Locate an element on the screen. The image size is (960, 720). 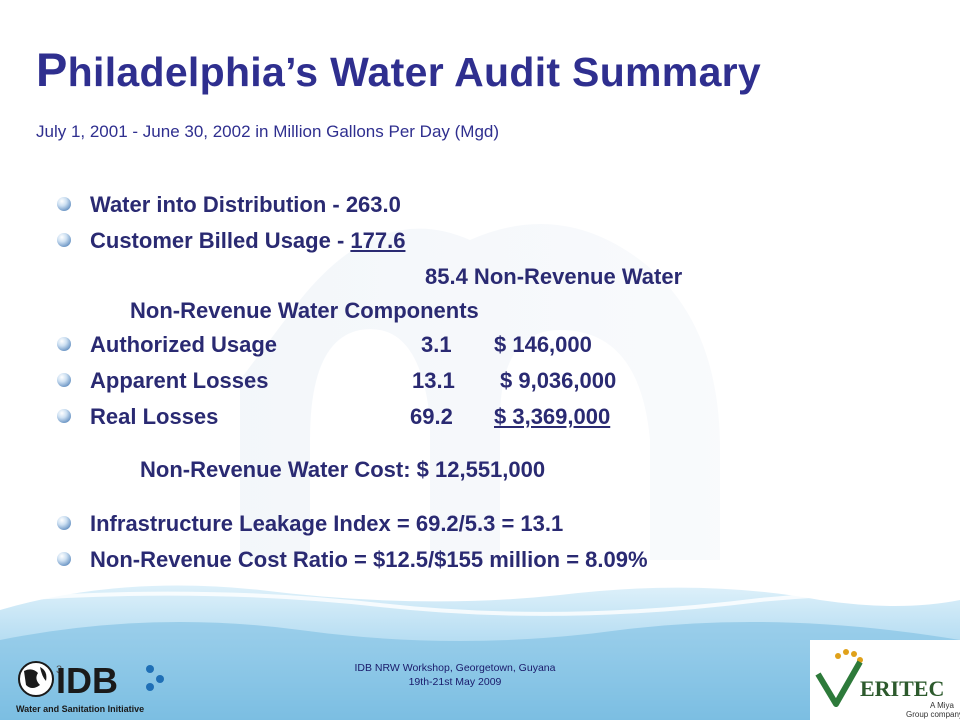
svg-text: Group company is located at coordinates (933, 714).